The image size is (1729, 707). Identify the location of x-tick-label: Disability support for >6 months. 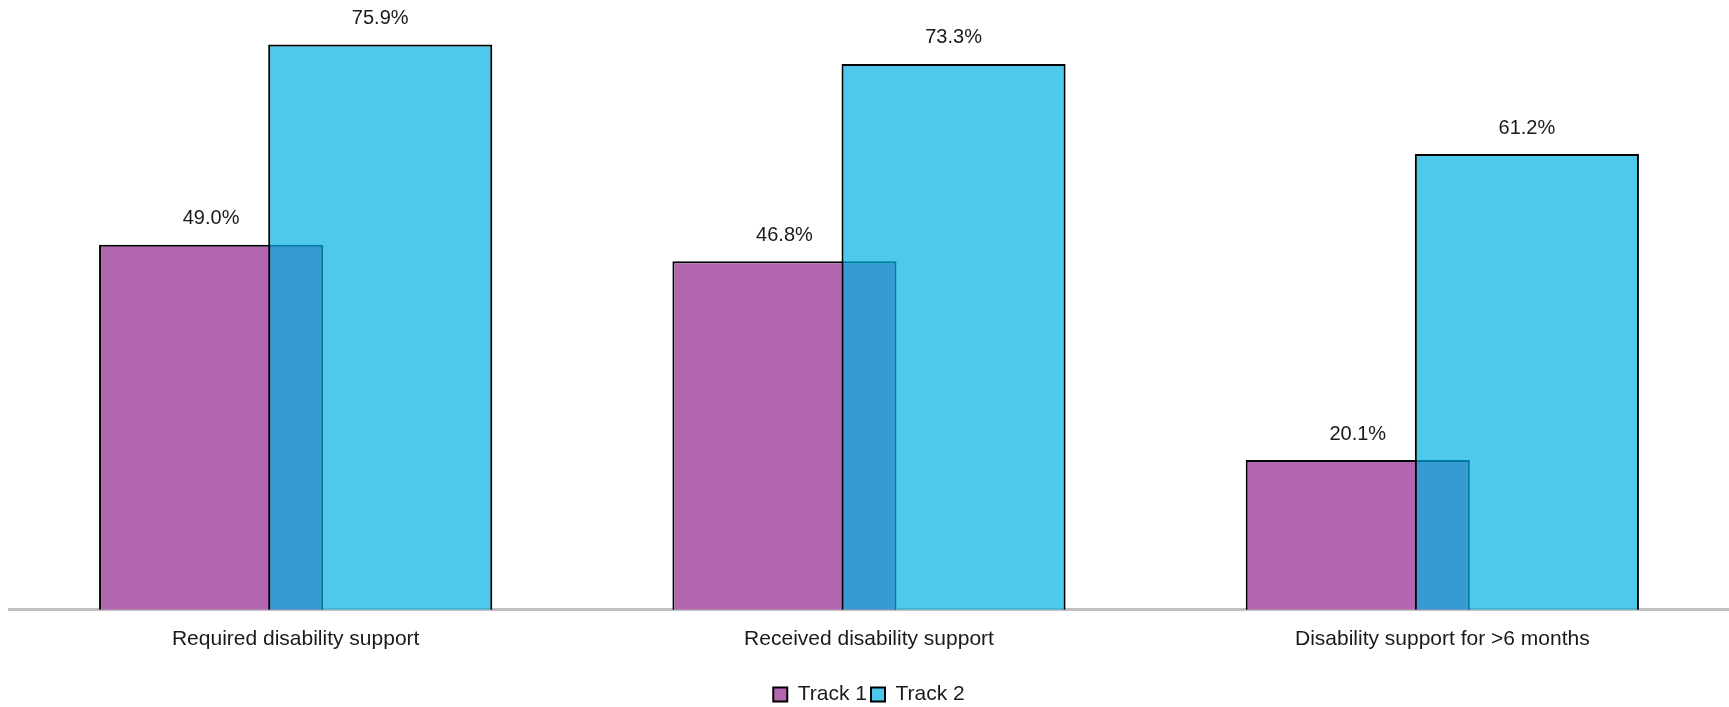
(1442, 638).